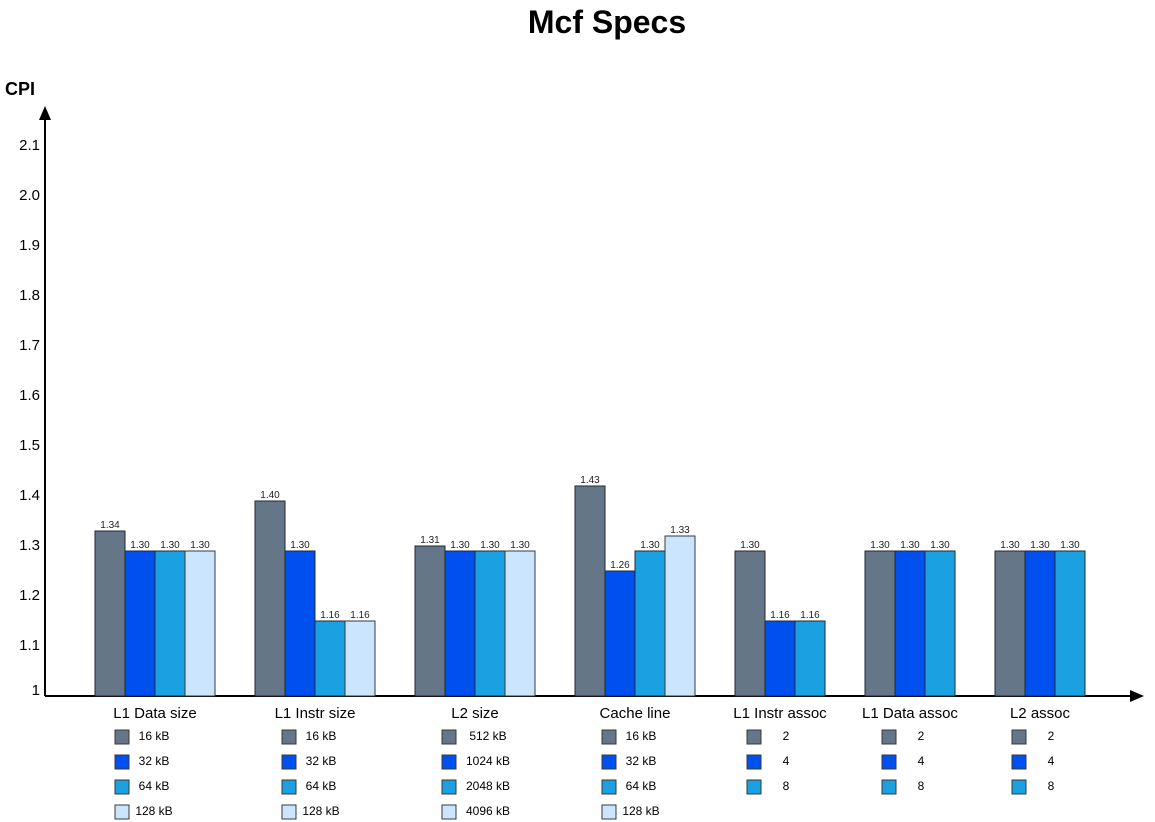 The height and width of the screenshot is (822, 1155). What do you see at coordinates (29, 145) in the screenshot?
I see `y-tick-label: 2.1` at bounding box center [29, 145].